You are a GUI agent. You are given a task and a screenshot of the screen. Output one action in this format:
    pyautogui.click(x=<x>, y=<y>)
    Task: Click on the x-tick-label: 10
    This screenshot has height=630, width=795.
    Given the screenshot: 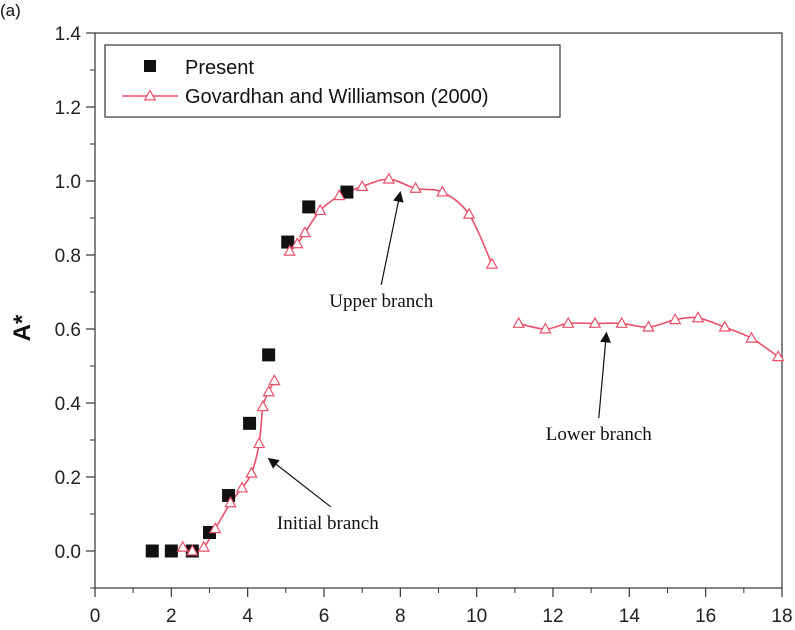 What is the action you would take?
    pyautogui.click(x=476, y=616)
    